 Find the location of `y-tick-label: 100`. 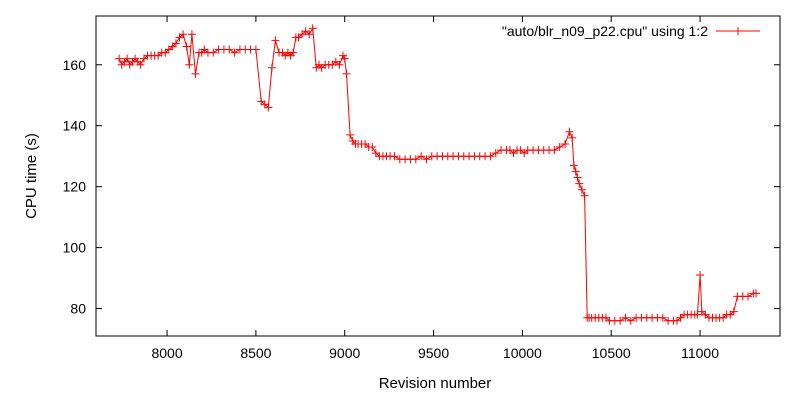

y-tick-label: 100 is located at coordinates (75, 248).